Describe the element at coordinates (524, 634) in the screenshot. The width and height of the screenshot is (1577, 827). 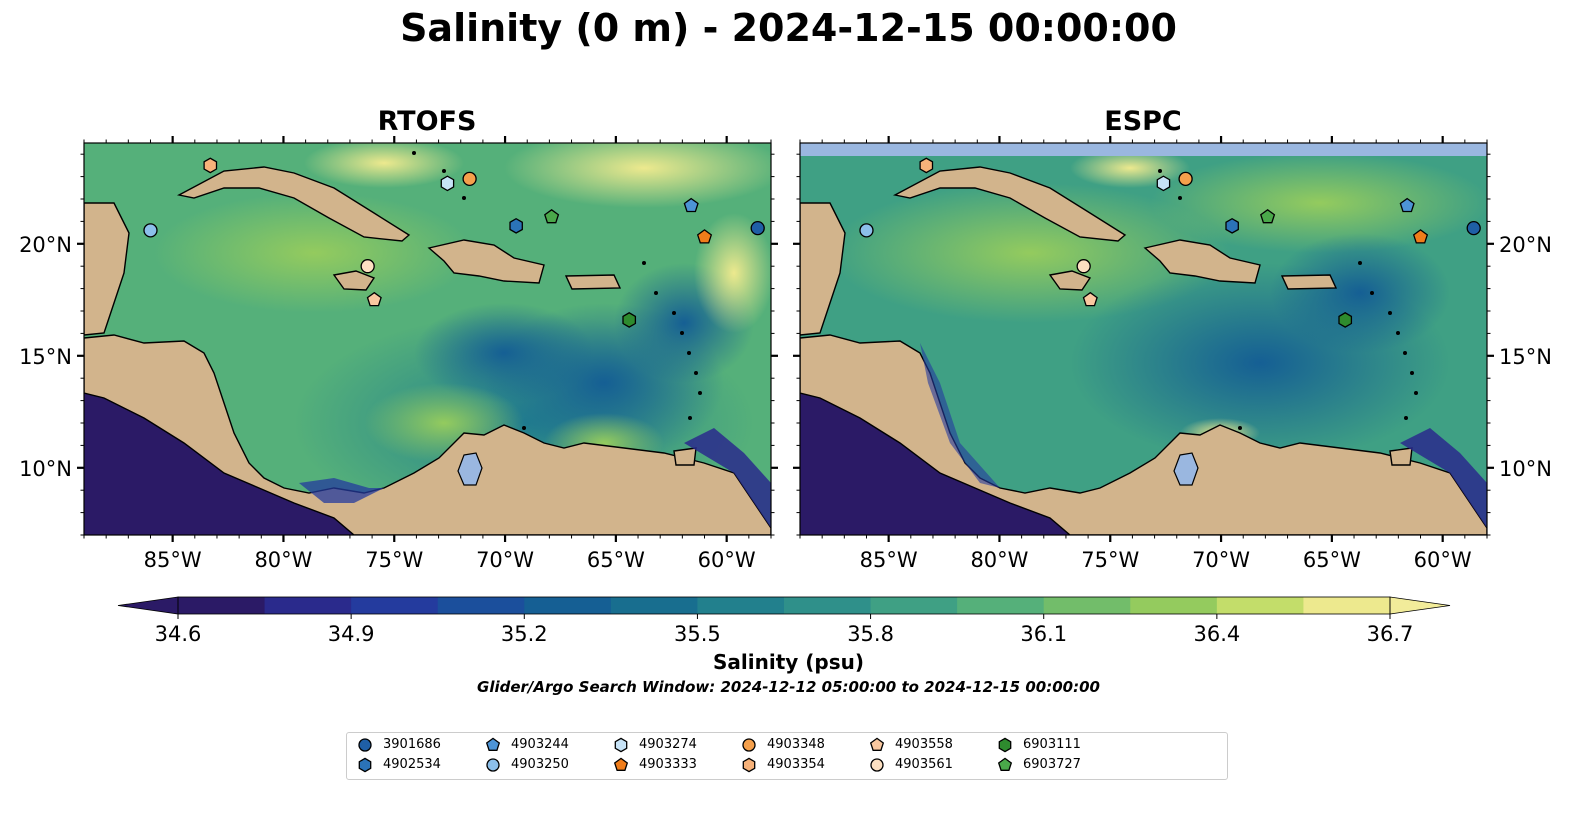
I see `colorbar-tick-label: 35.2` at that location.